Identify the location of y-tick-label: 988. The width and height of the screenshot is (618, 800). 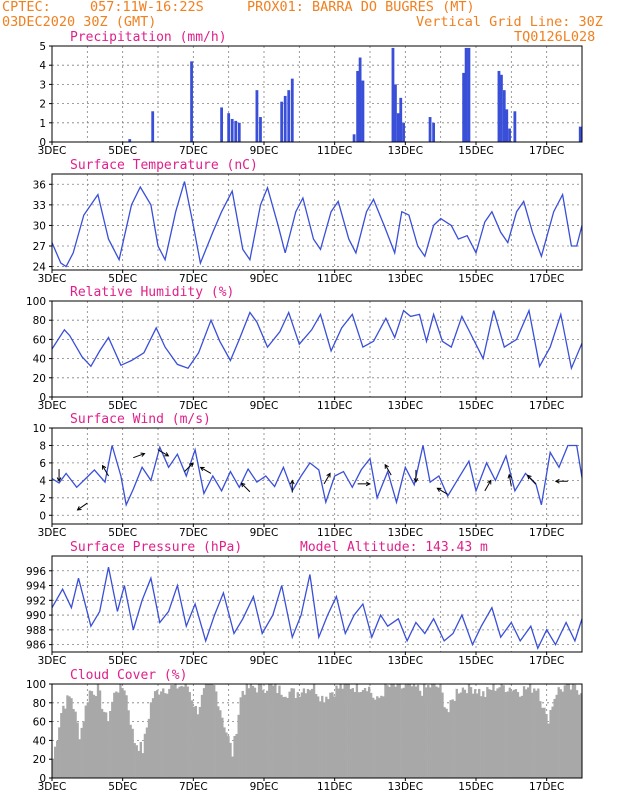
(36, 631).